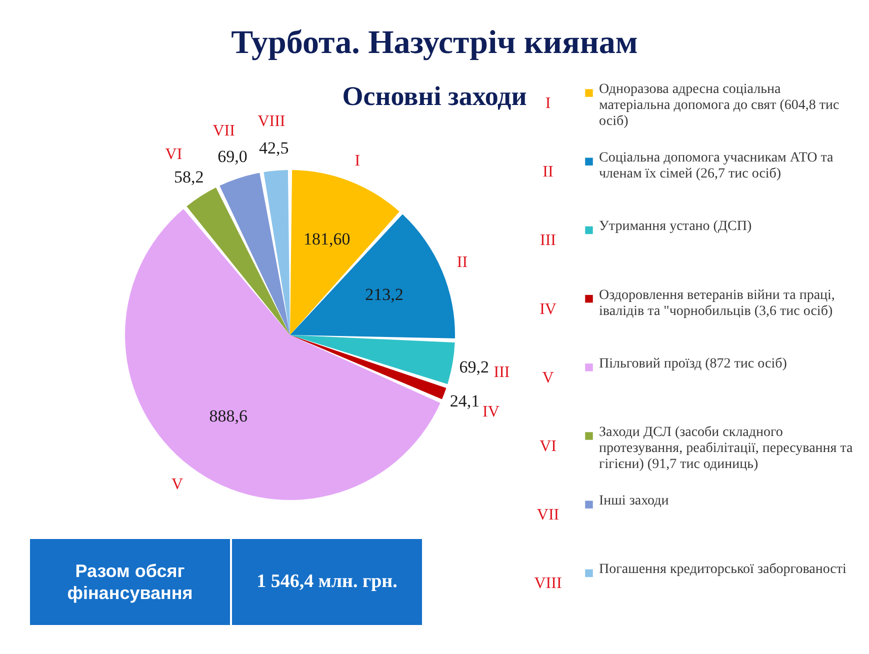 Image resolution: width=869 pixels, height=654 pixels. I want to click on legend-label: Соціальна допомога учасникам АТО та членам їх сімей (26,7 тис осіб), so click(716, 166).